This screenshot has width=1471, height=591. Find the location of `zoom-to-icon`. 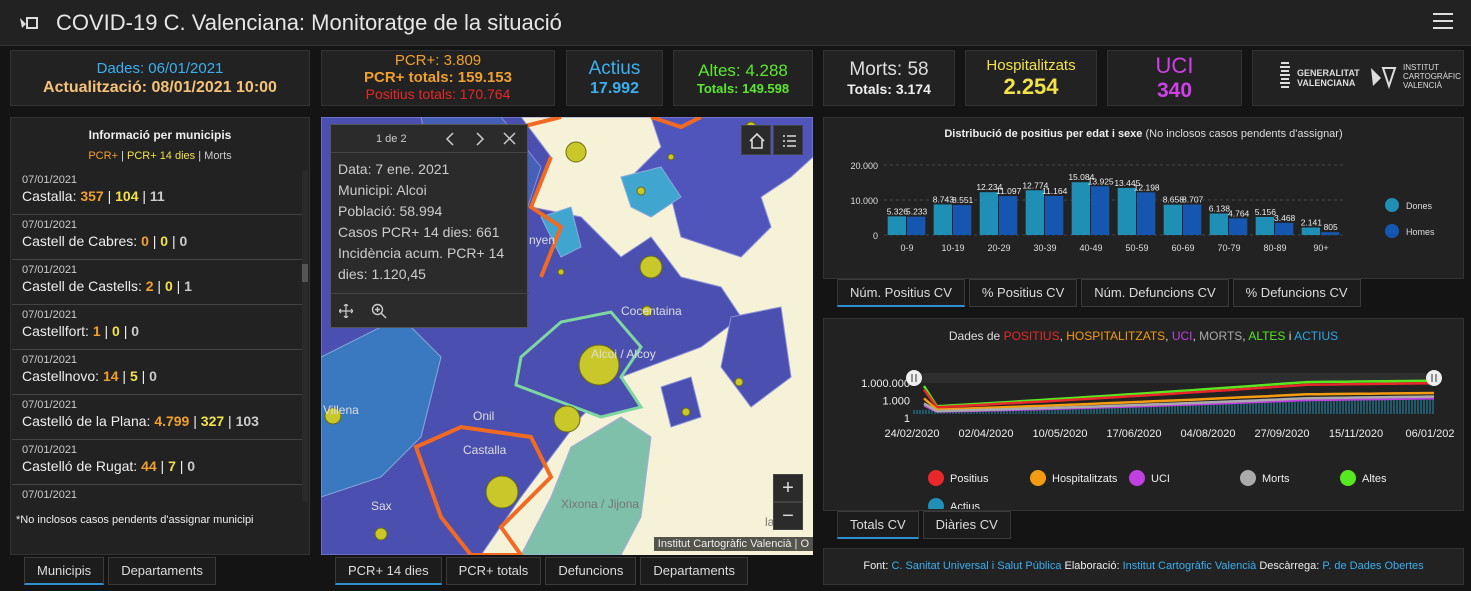

zoom-to-icon is located at coordinates (379, 311).